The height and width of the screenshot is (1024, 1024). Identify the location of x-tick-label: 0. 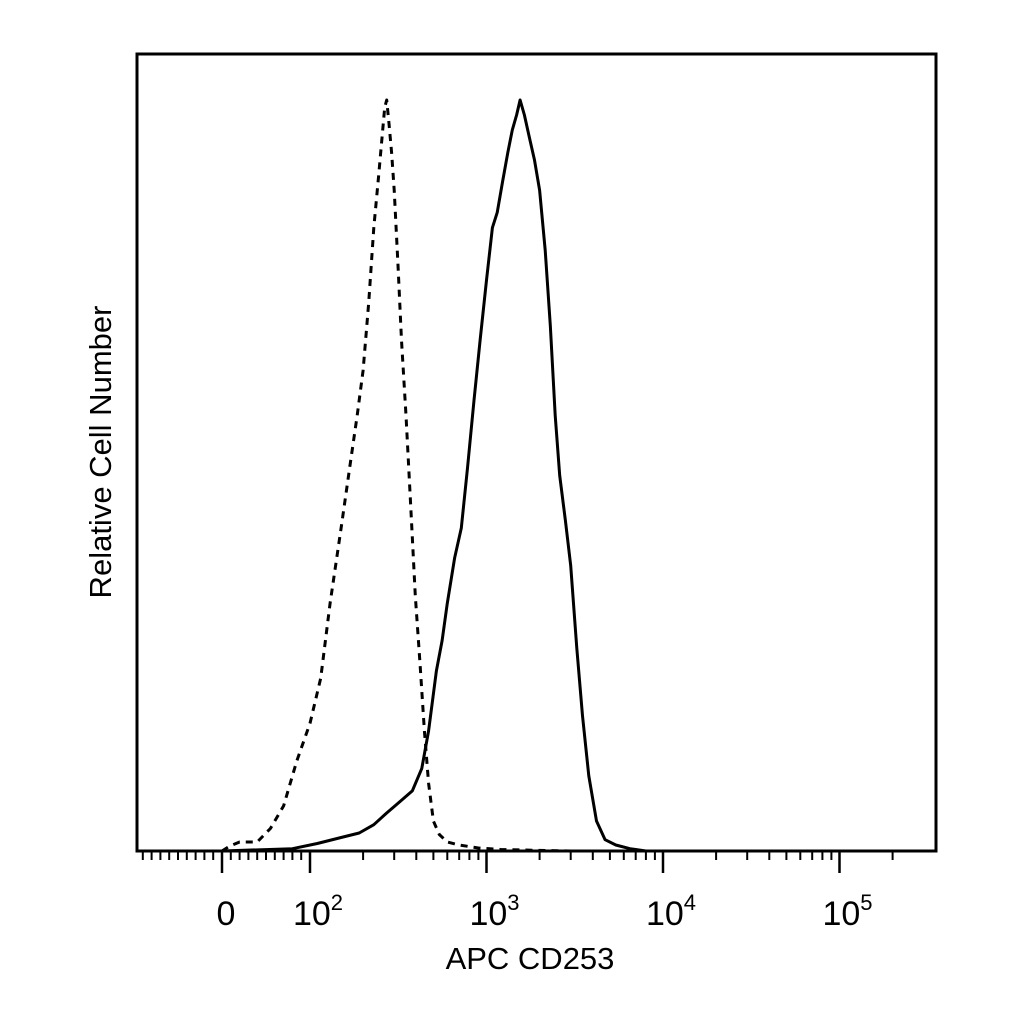
(226, 914).